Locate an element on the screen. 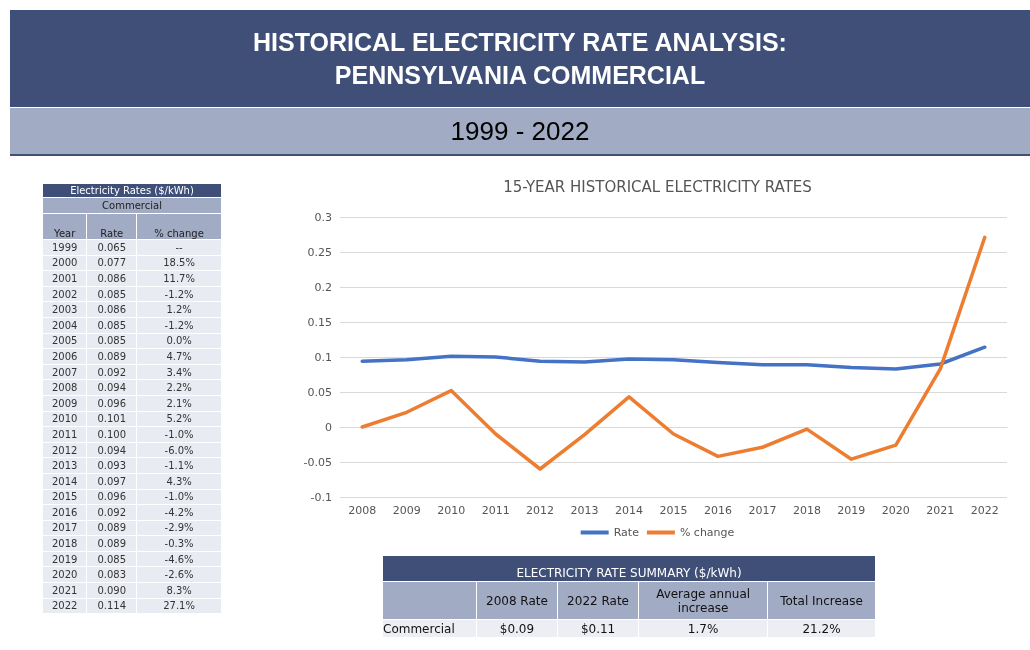 The height and width of the screenshot is (650, 1030). legend-label: % change is located at coordinates (707, 532).